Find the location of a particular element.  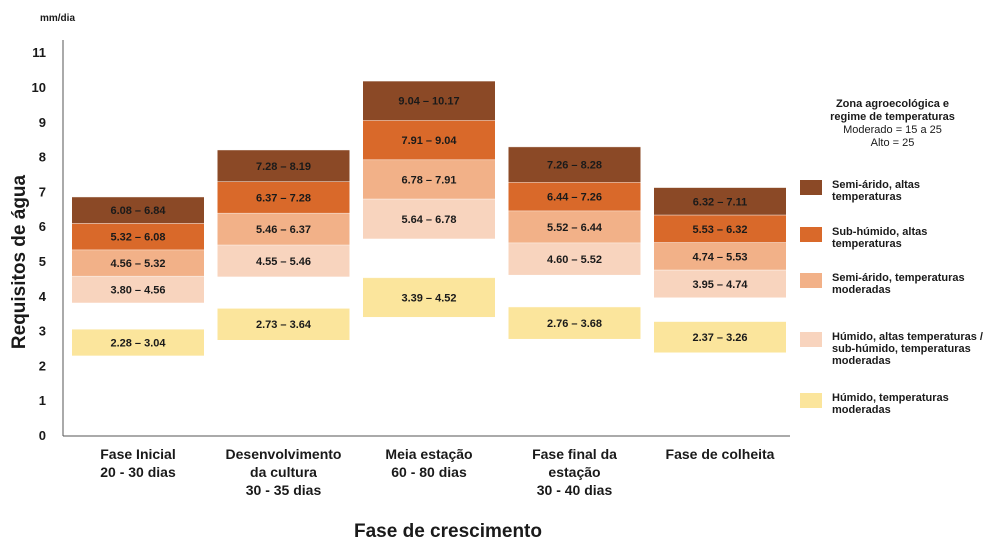

y-tick-label: 4 is located at coordinates (43, 296).